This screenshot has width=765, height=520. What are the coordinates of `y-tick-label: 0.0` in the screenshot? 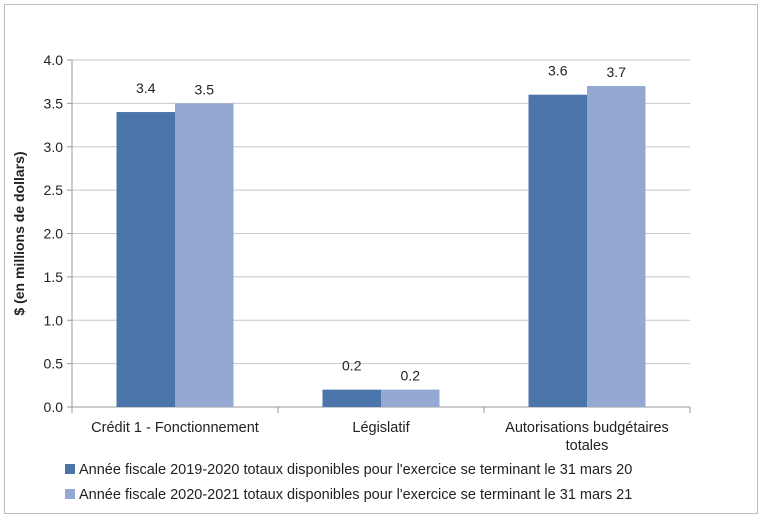 It's located at (54, 407).